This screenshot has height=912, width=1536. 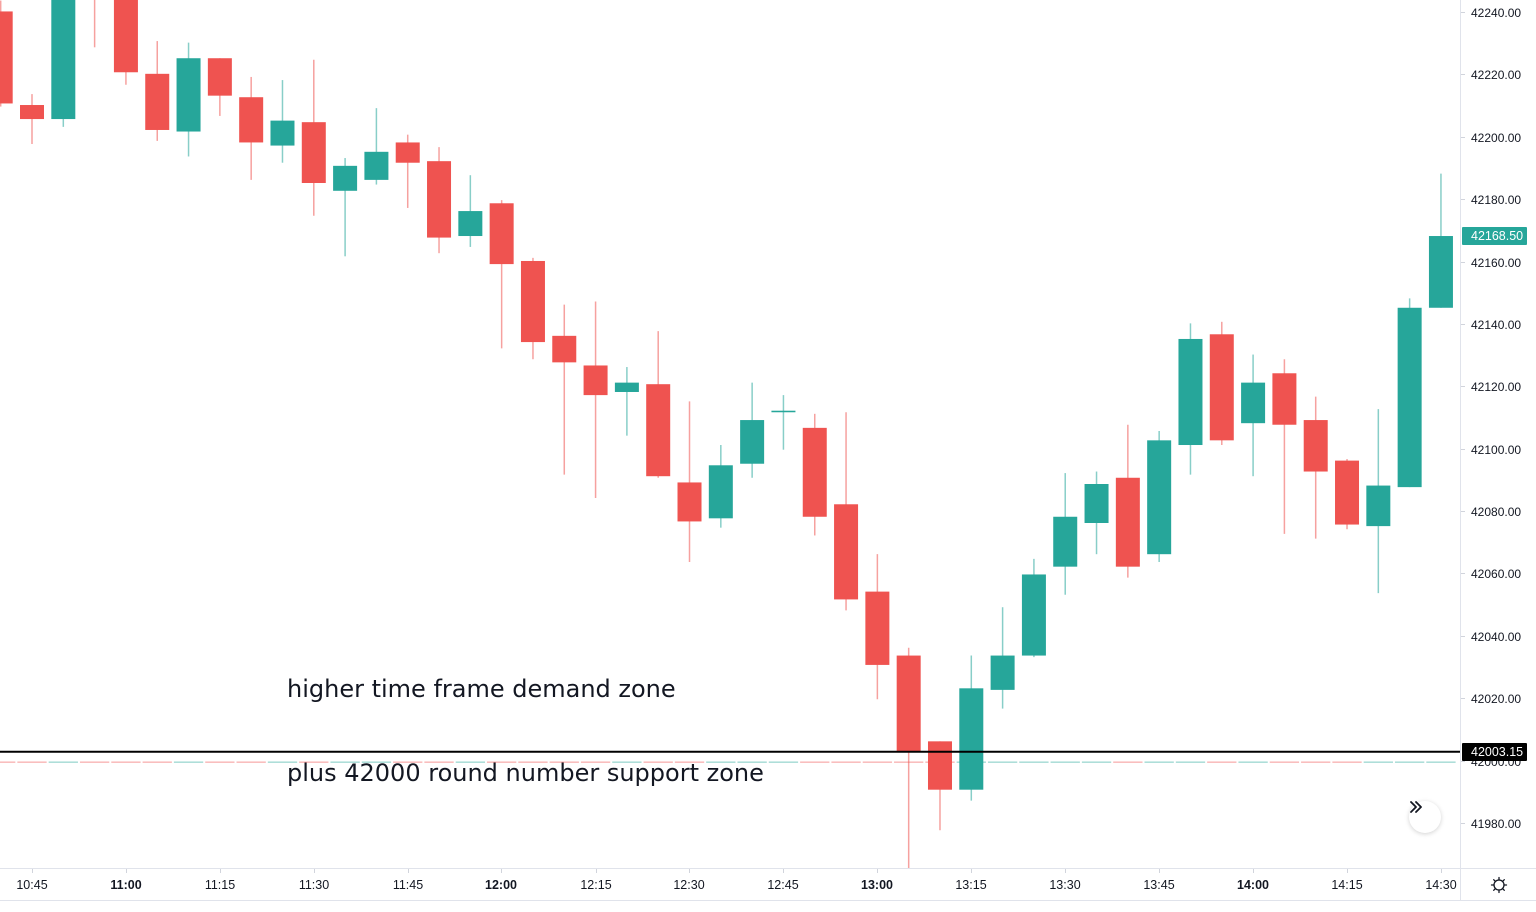 I want to click on chart-settings-button, so click(x=1498, y=884).